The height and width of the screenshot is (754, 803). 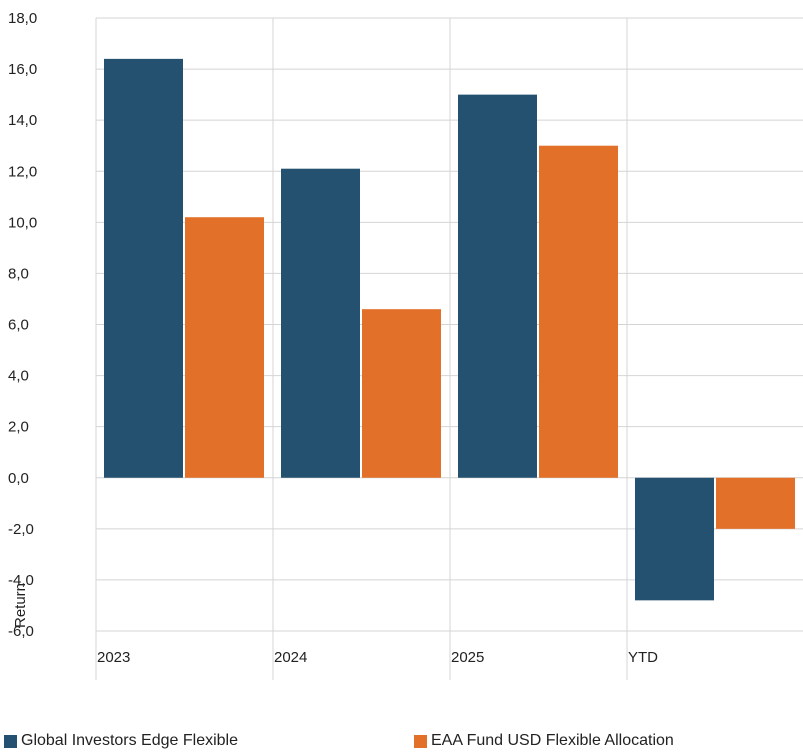 What do you see at coordinates (21, 580) in the screenshot?
I see `y-tick-label: -4,0` at bounding box center [21, 580].